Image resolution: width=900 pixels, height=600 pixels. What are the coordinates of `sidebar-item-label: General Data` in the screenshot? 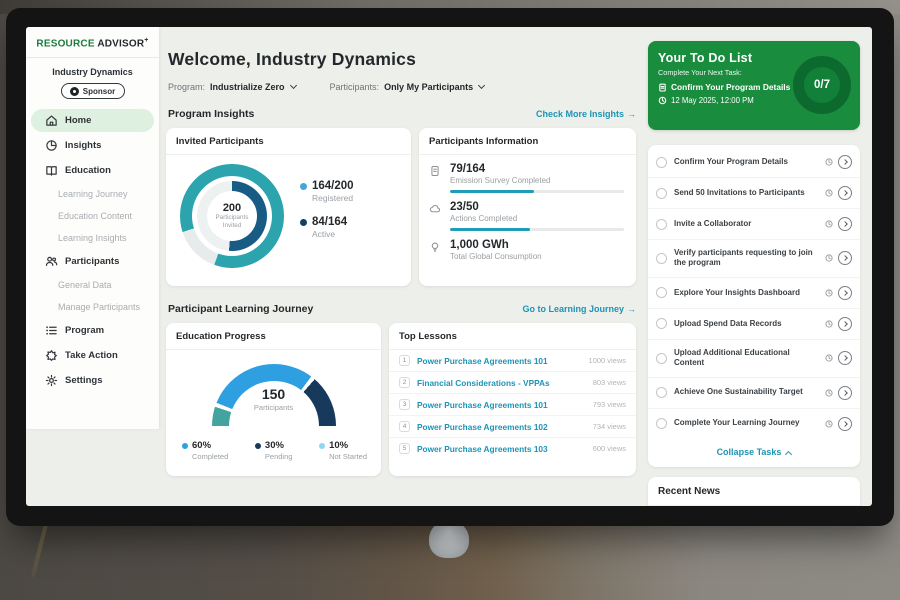 It's located at (85, 285).